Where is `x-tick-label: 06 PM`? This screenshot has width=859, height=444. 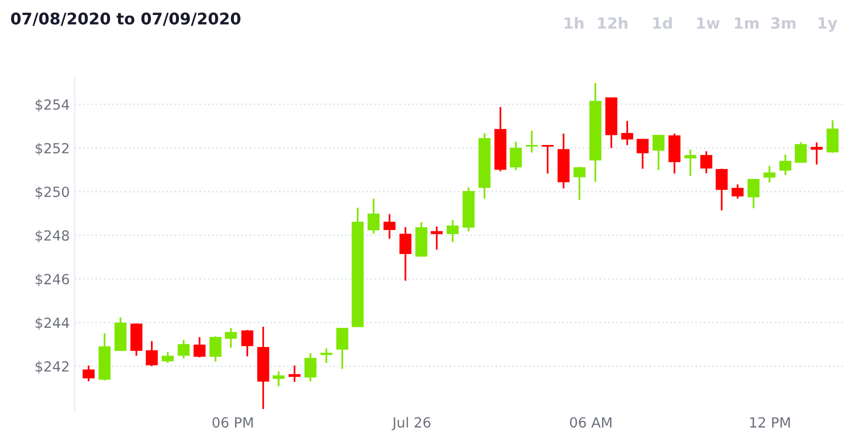
x-tick-label: 06 PM is located at coordinates (232, 422).